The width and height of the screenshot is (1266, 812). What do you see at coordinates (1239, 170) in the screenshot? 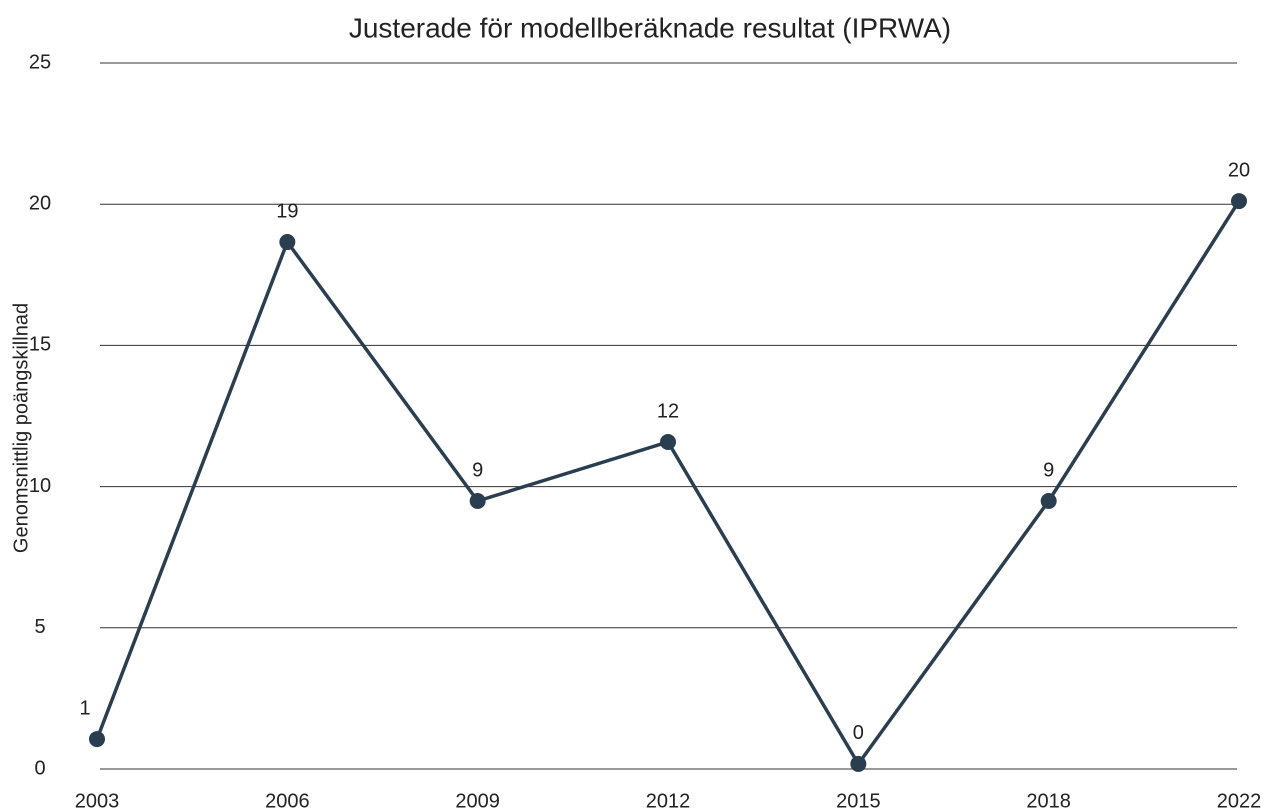
I see `data-label: 20` at bounding box center [1239, 170].